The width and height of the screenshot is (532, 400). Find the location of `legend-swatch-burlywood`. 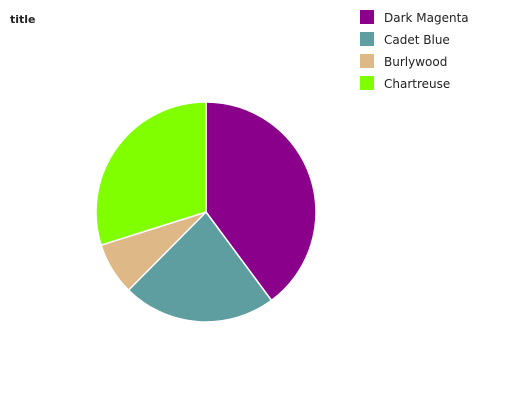

legend-swatch-burlywood is located at coordinates (367, 61).